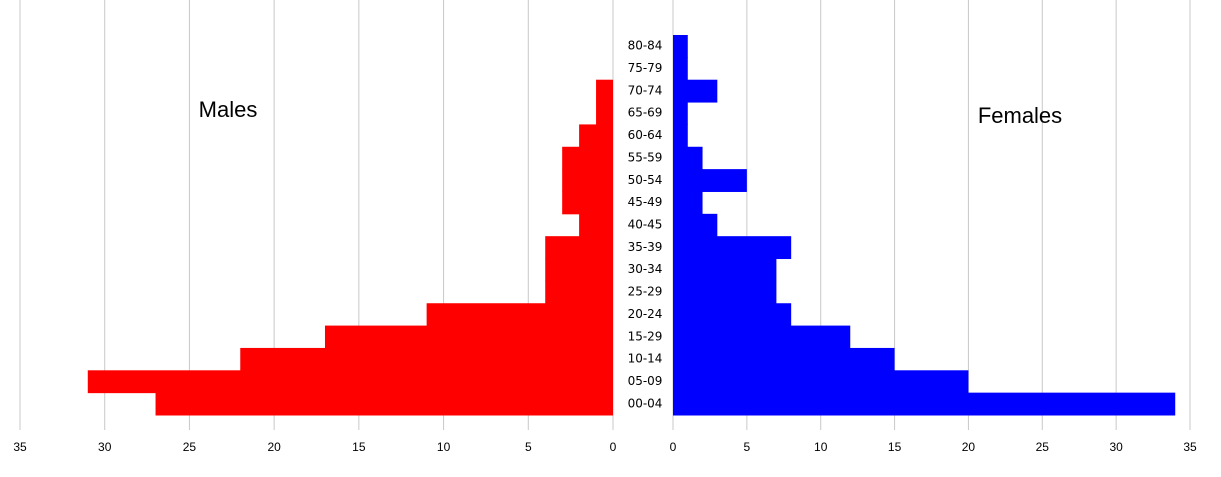 The height and width of the screenshot is (477, 1221). What do you see at coordinates (645, 292) in the screenshot?
I see `category-label: 25-29` at bounding box center [645, 292].